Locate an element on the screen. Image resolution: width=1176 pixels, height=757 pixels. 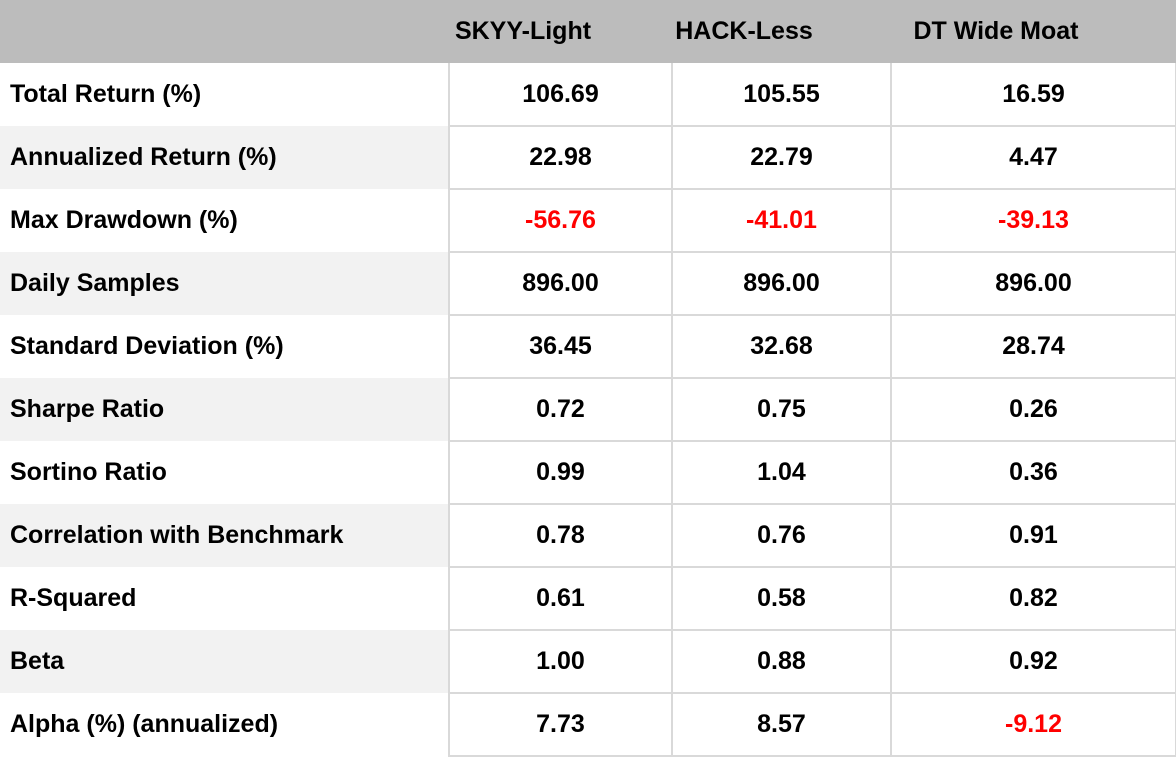
metric-value: 105.55 is located at coordinates (781, 95).